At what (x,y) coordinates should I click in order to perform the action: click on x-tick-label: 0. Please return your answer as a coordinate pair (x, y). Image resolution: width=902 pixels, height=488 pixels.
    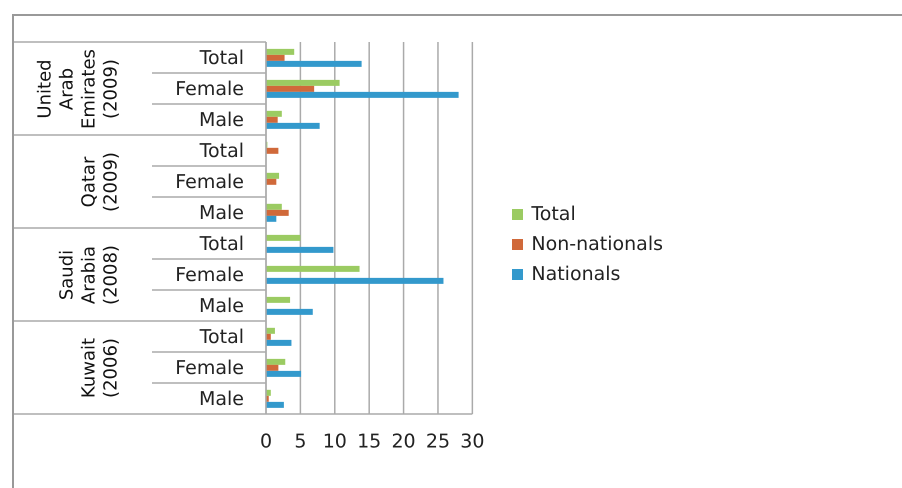
    Looking at the image, I should click on (266, 441).